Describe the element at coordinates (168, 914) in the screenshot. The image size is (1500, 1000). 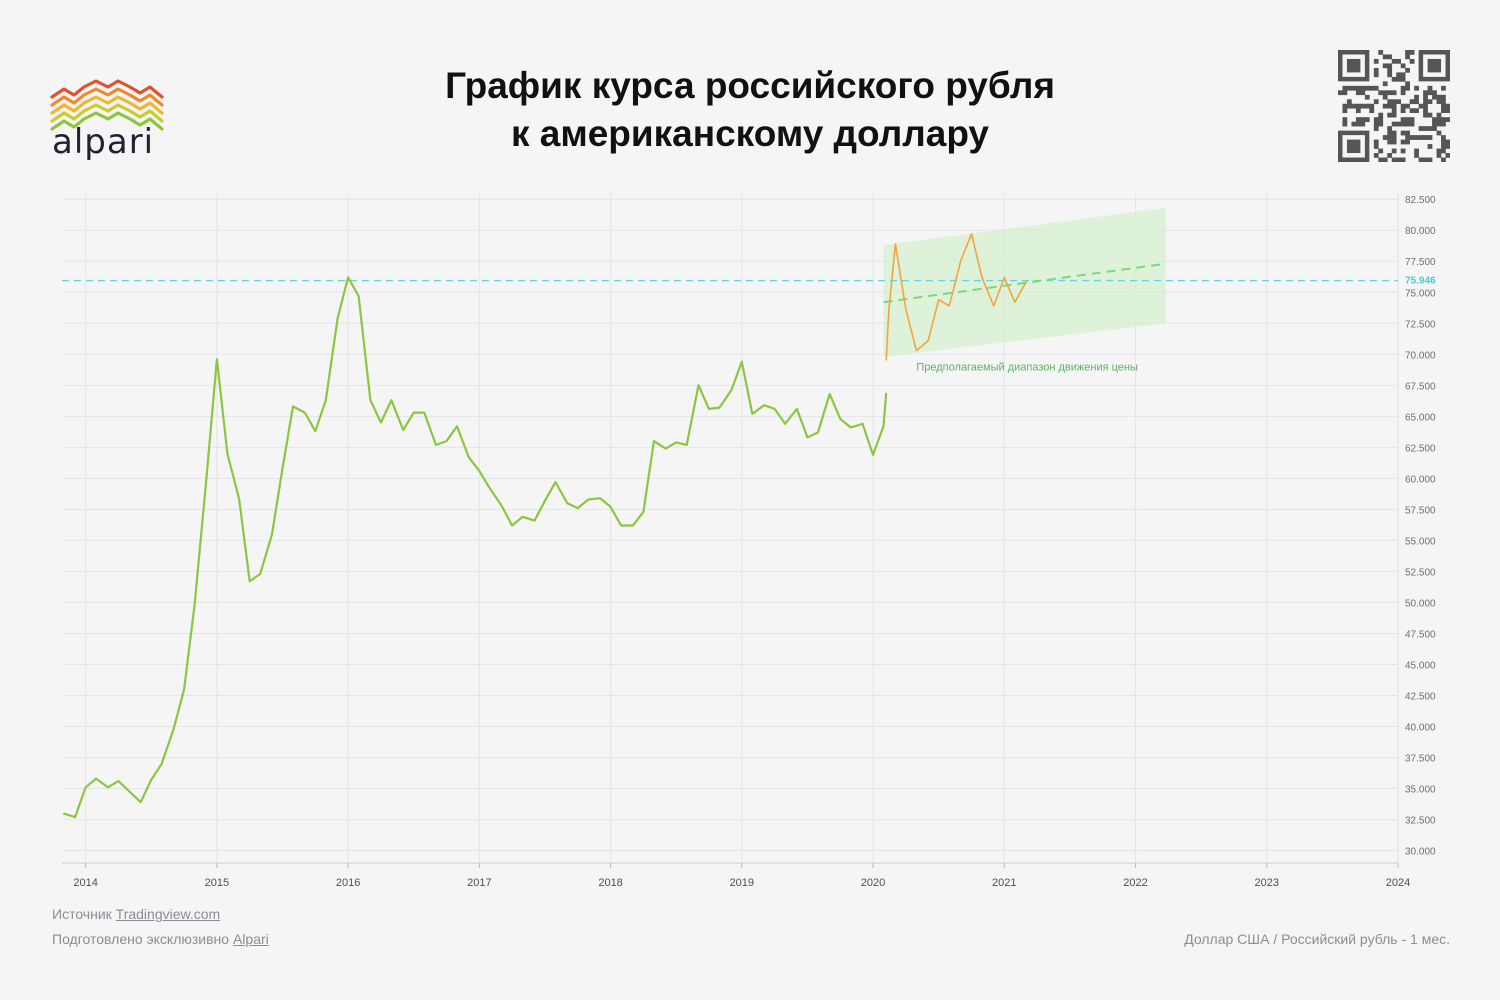
I see `source-link: Tradingview.com` at that location.